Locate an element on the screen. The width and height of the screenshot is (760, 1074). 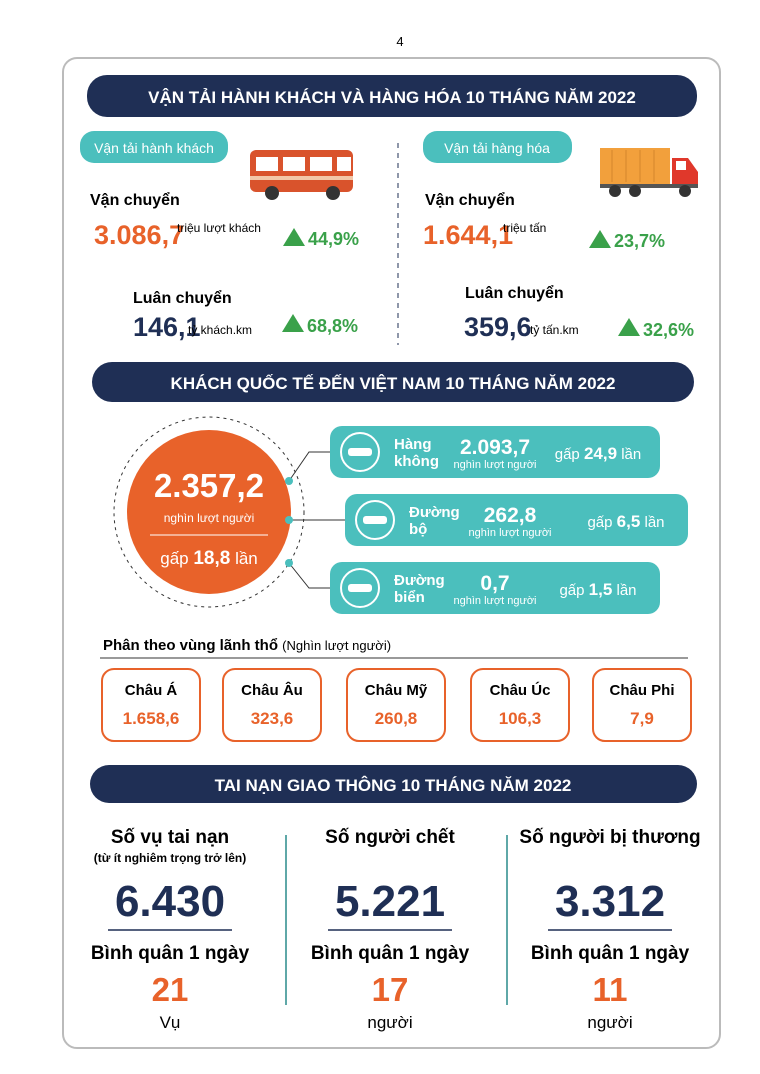
acc-value: 3.312 is located at coordinates (610, 901).